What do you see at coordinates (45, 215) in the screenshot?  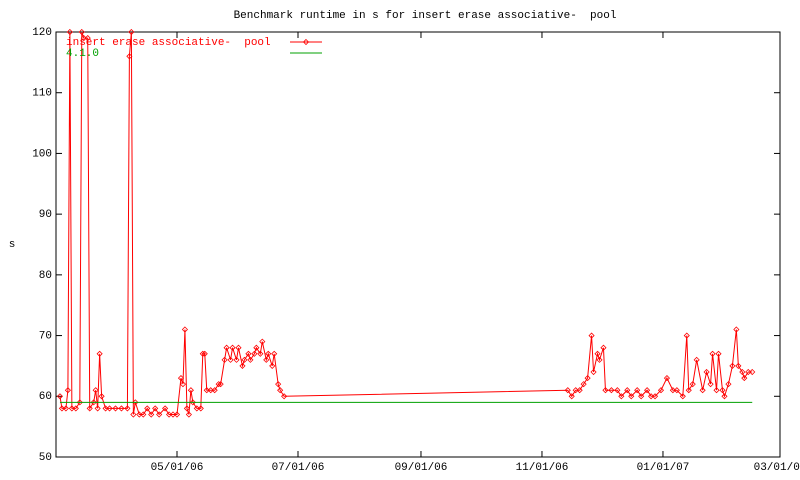 I see `y-tick-label: 90` at bounding box center [45, 215].